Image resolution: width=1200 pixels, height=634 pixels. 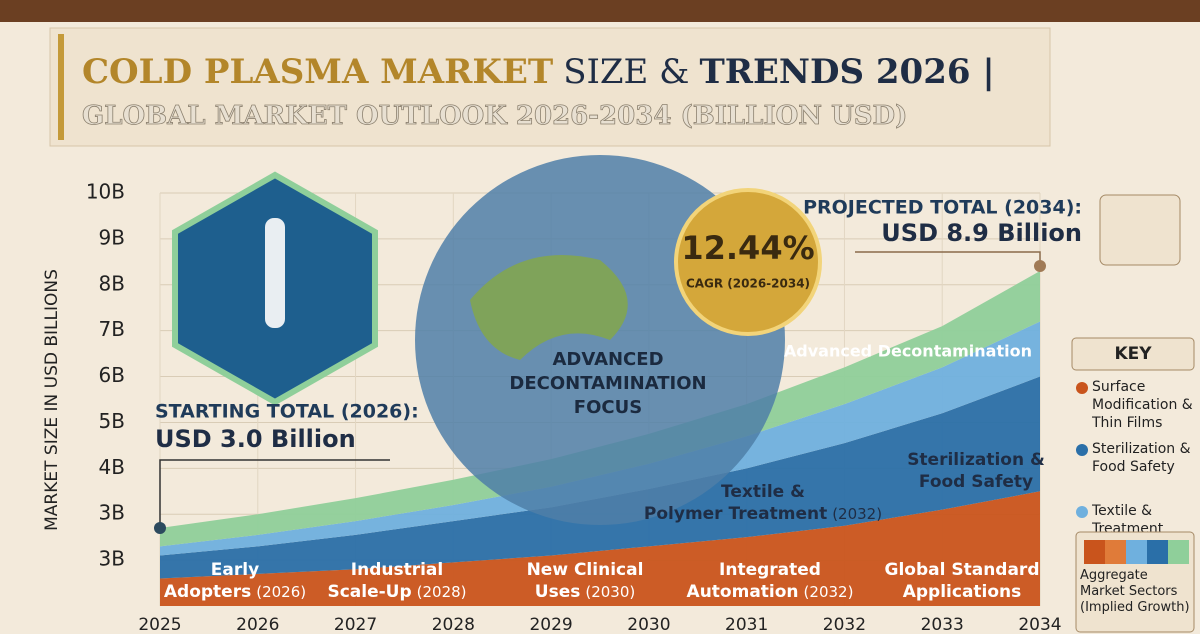 I want to click on cagr-label: CAGR (2026-2034), so click(x=748, y=284).